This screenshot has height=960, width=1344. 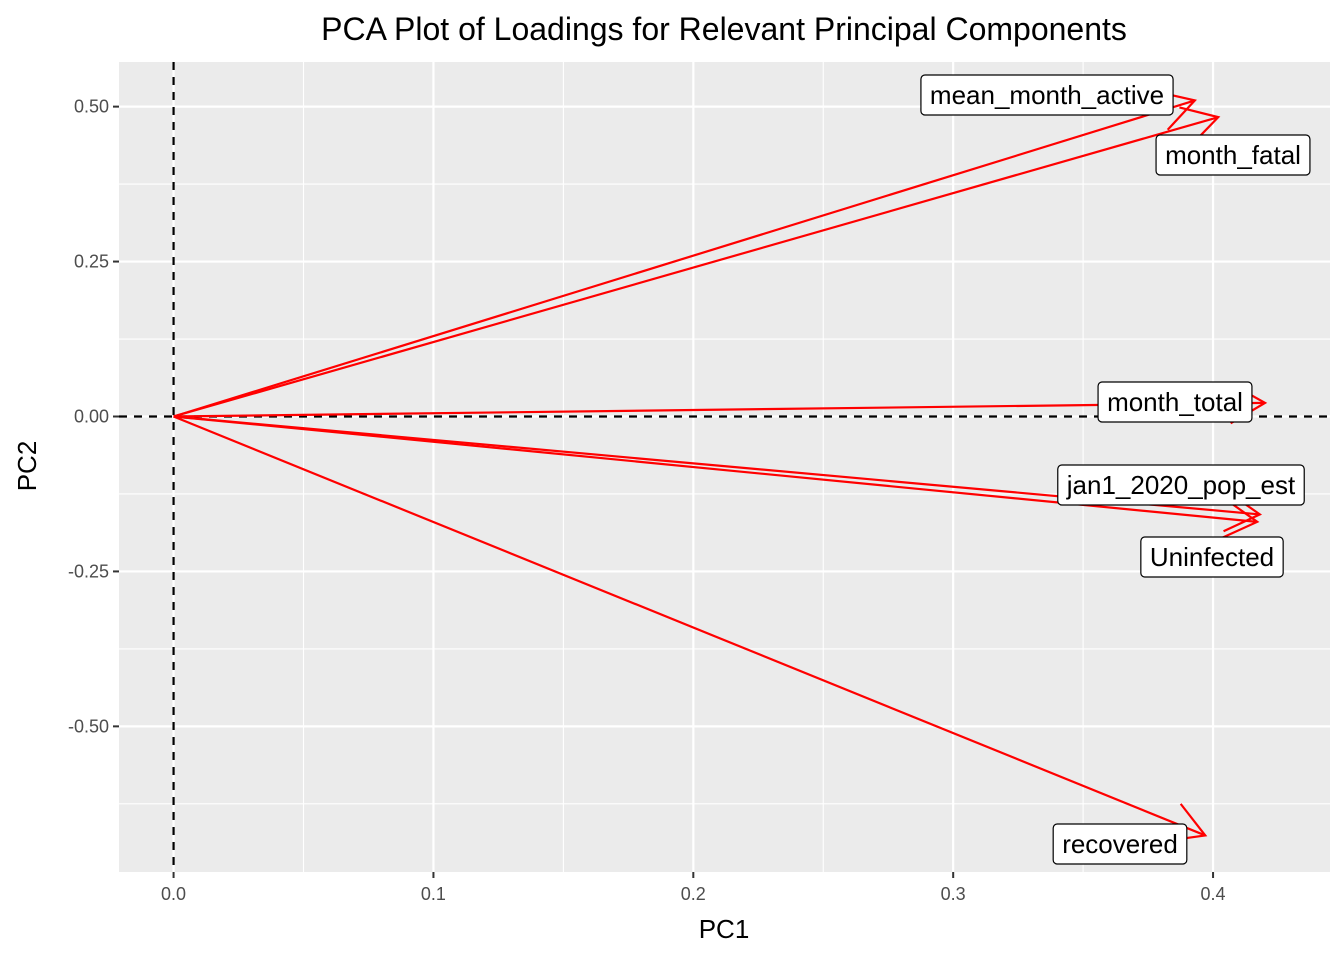 I want to click on label-text: recovered, so click(x=1120, y=844).